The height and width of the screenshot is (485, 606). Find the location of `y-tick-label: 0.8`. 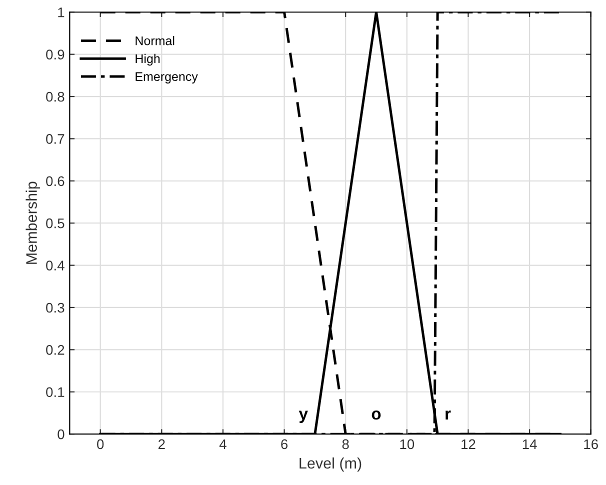

y-tick-label: 0.8 is located at coordinates (55, 97).